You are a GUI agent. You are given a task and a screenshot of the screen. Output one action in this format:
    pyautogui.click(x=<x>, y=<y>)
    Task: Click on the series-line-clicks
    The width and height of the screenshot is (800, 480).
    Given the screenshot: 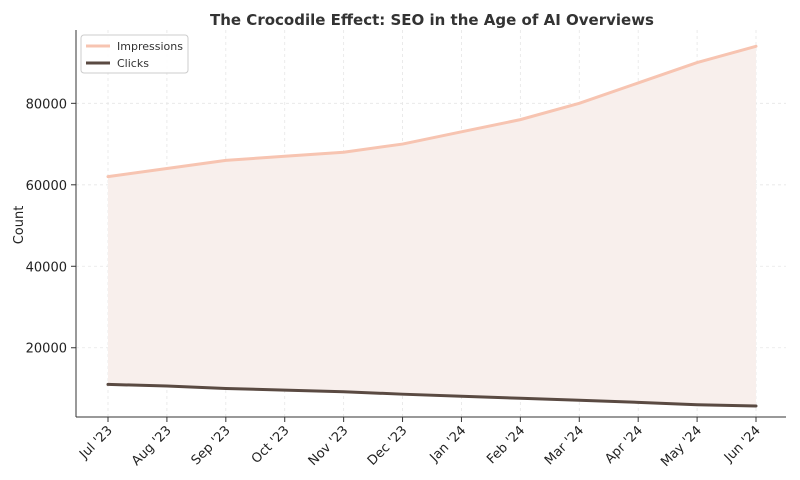 What is the action you would take?
    pyautogui.click(x=432, y=395)
    